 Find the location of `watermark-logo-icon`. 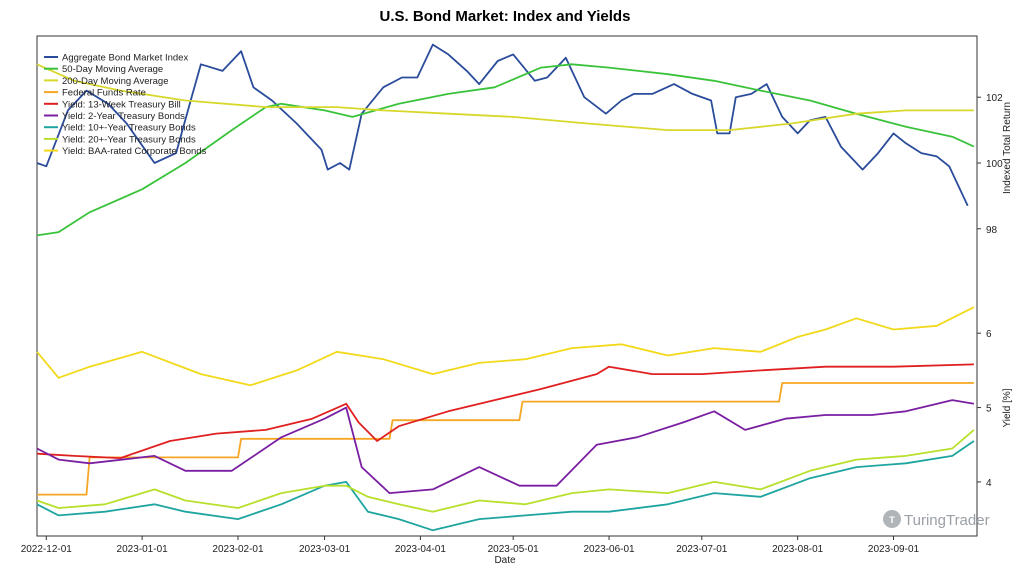

watermark-logo-icon is located at coordinates (892, 519).